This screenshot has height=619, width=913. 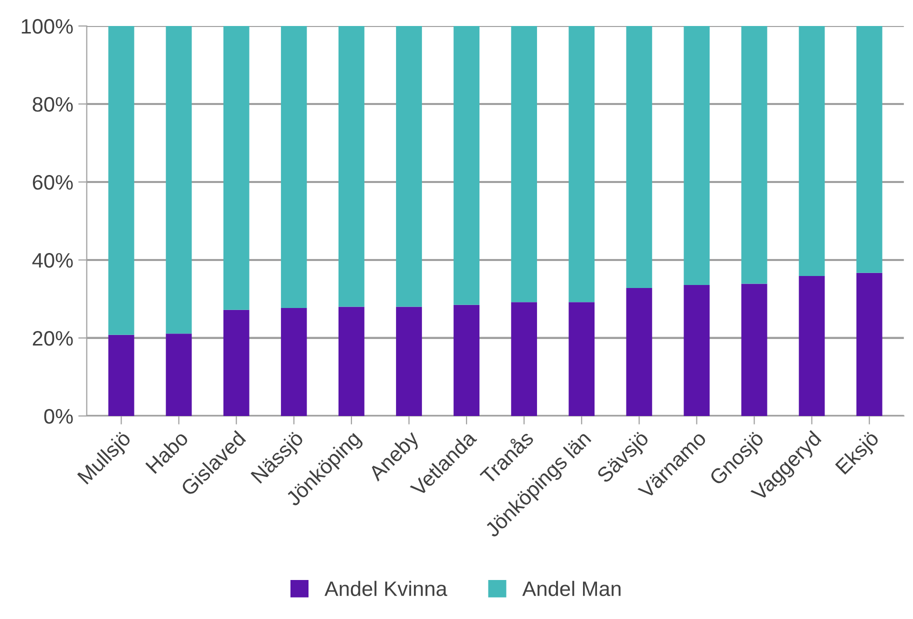 What do you see at coordinates (52, 182) in the screenshot?
I see `y-tick-label: 60%` at bounding box center [52, 182].